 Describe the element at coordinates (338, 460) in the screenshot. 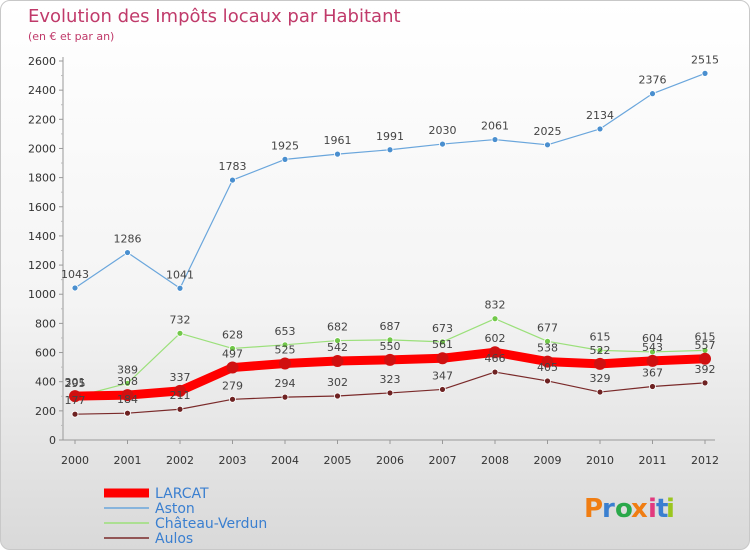

I see `x-tick-label: 2005` at that location.